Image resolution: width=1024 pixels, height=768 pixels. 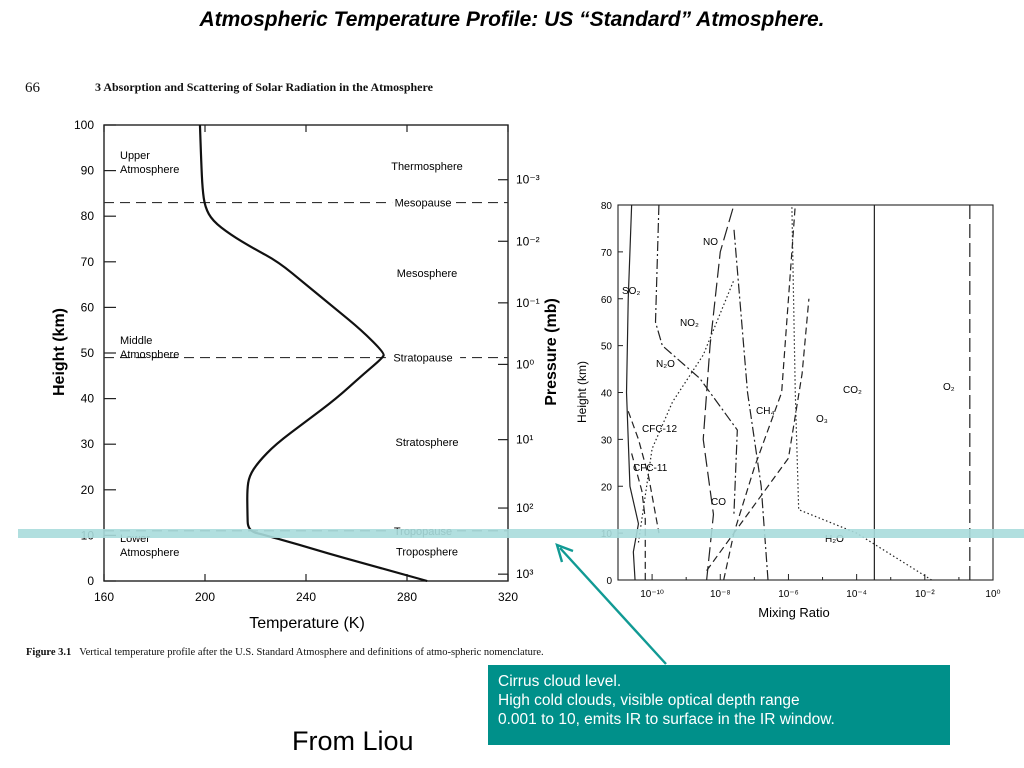 I want to click on y-tick-label: 20, so click(x=88, y=490).